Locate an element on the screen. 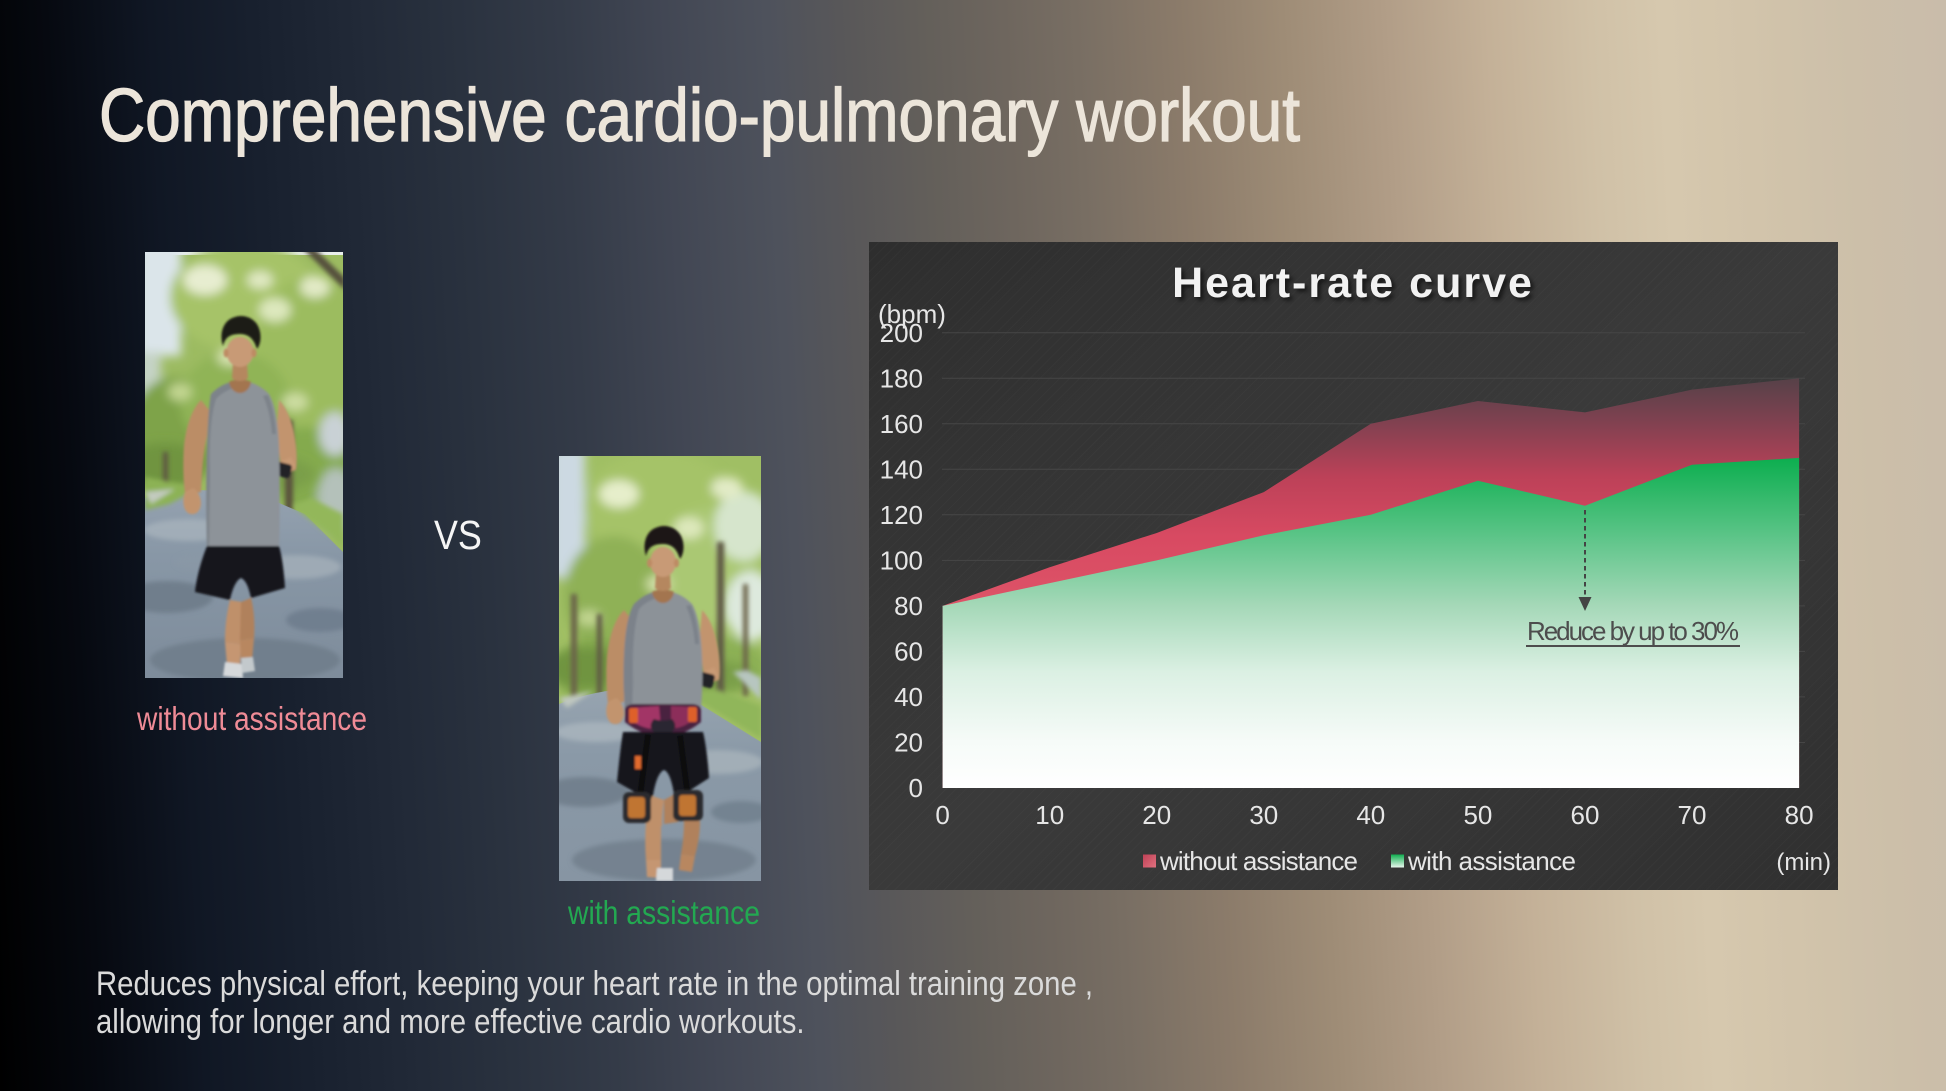  svg-text: 140 is located at coordinates (901, 470).